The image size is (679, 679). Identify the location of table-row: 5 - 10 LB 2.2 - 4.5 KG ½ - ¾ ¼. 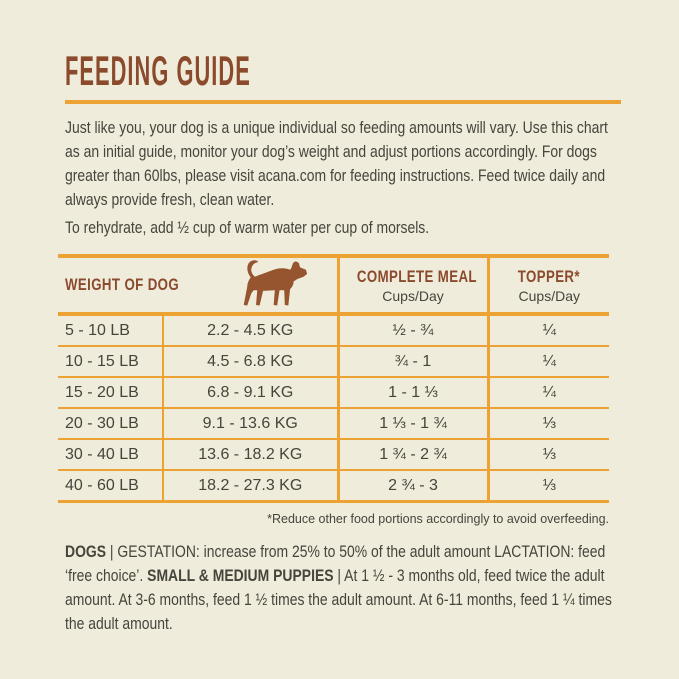
(333, 329).